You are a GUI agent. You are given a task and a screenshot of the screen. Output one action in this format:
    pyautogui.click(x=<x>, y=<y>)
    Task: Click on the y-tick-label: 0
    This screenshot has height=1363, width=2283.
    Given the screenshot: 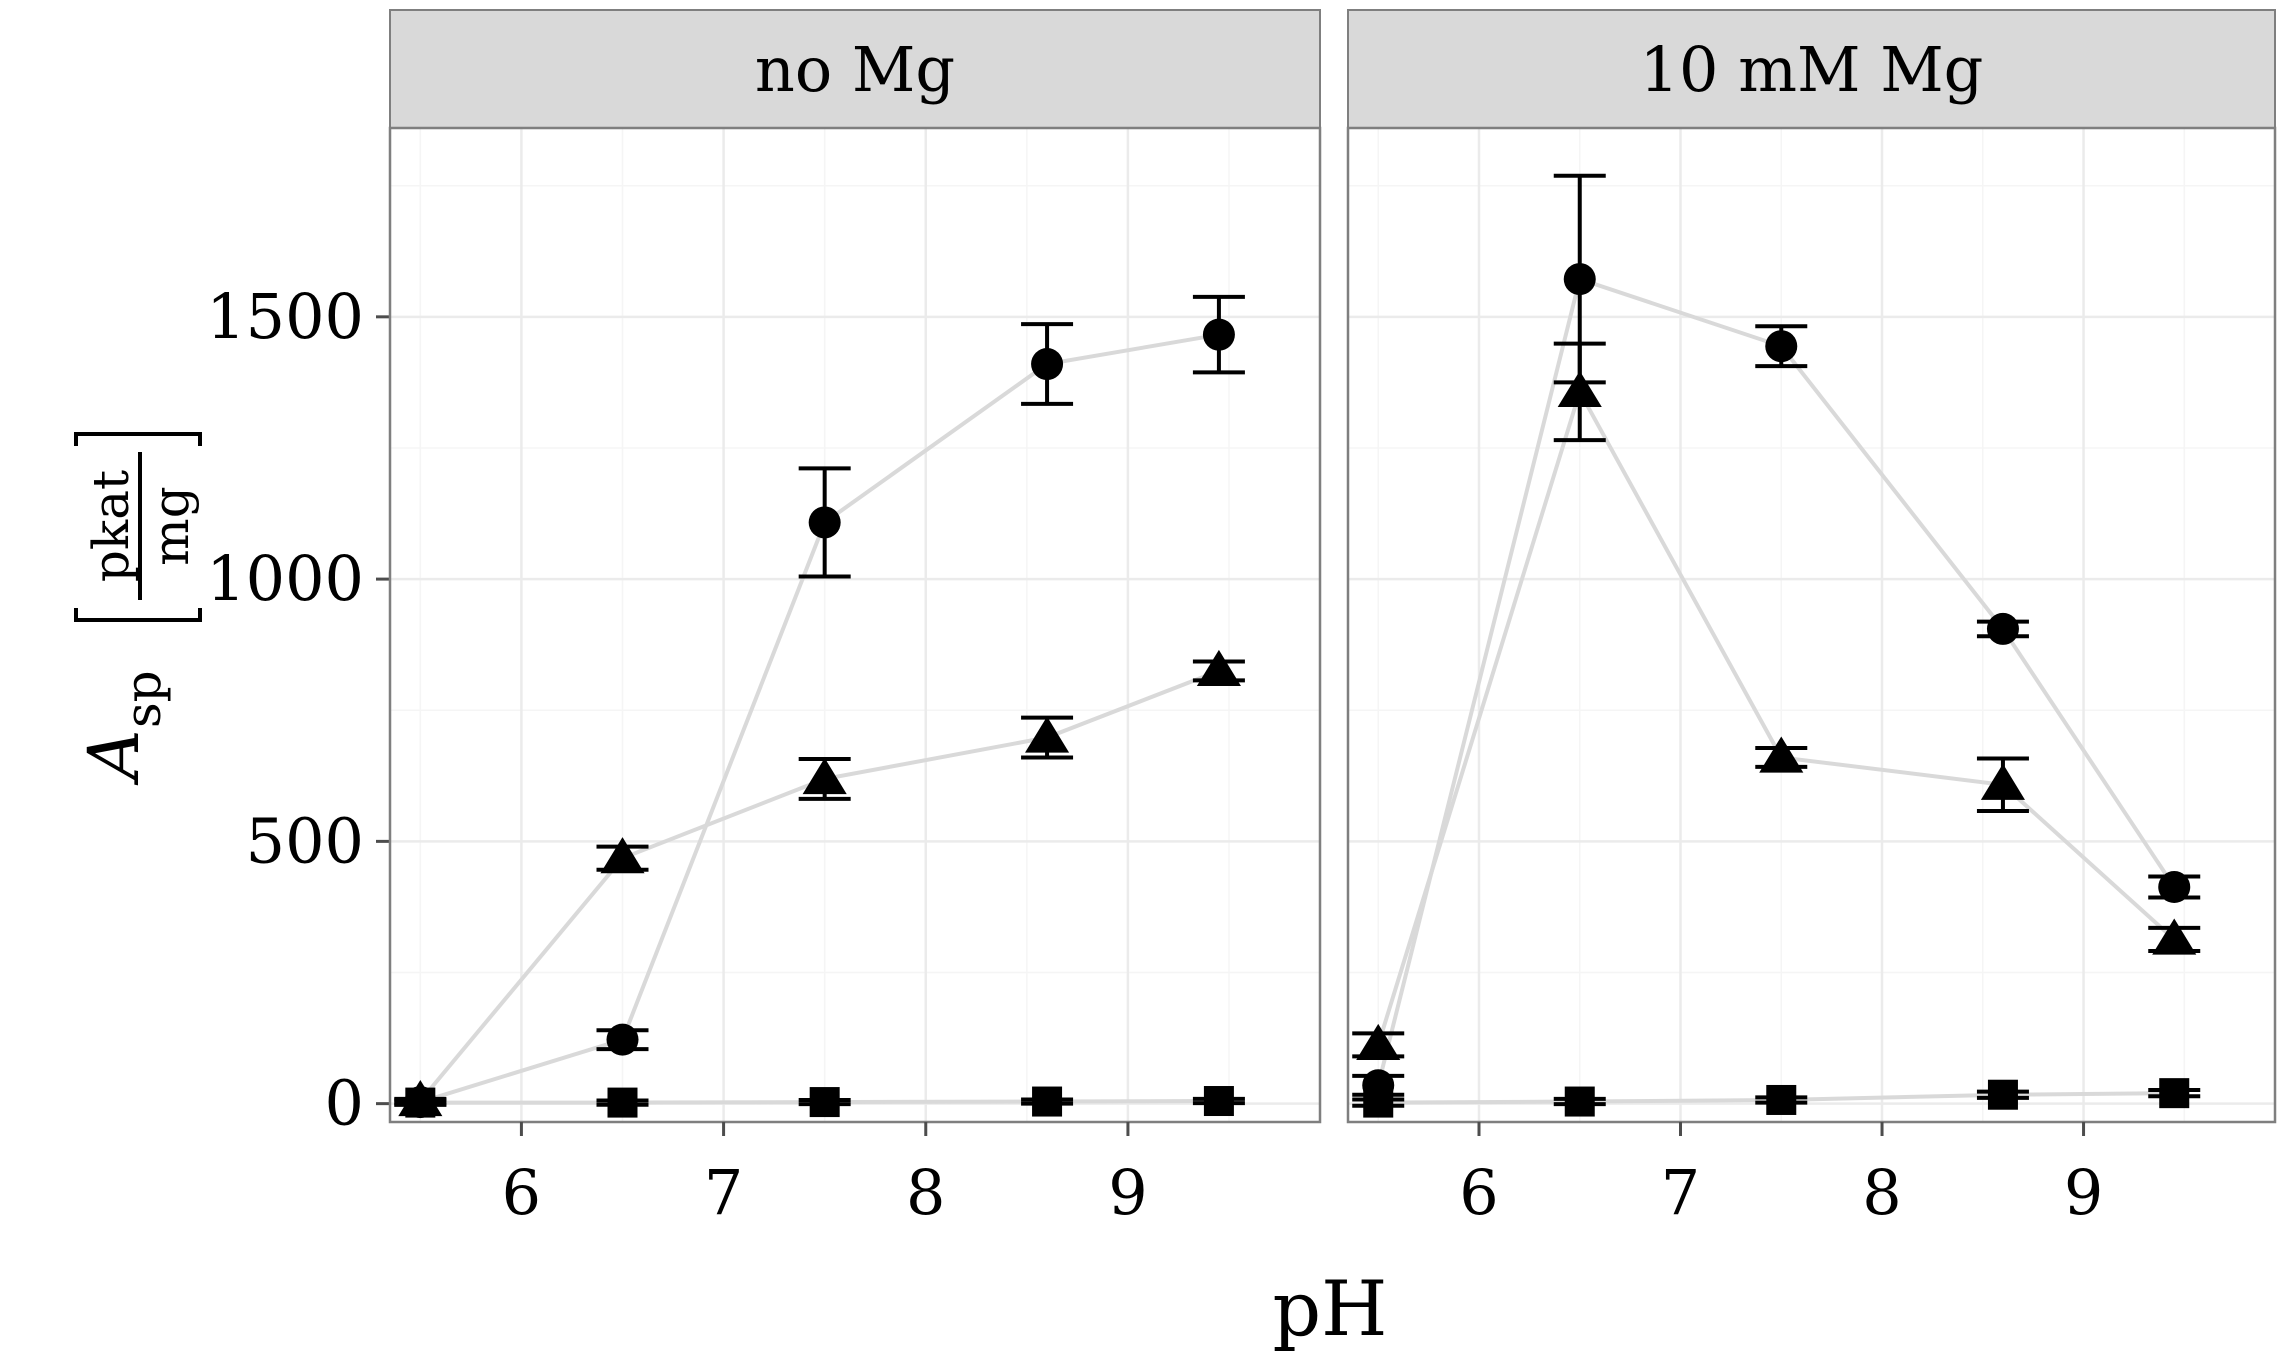 What is the action you would take?
    pyautogui.click(x=344, y=1103)
    